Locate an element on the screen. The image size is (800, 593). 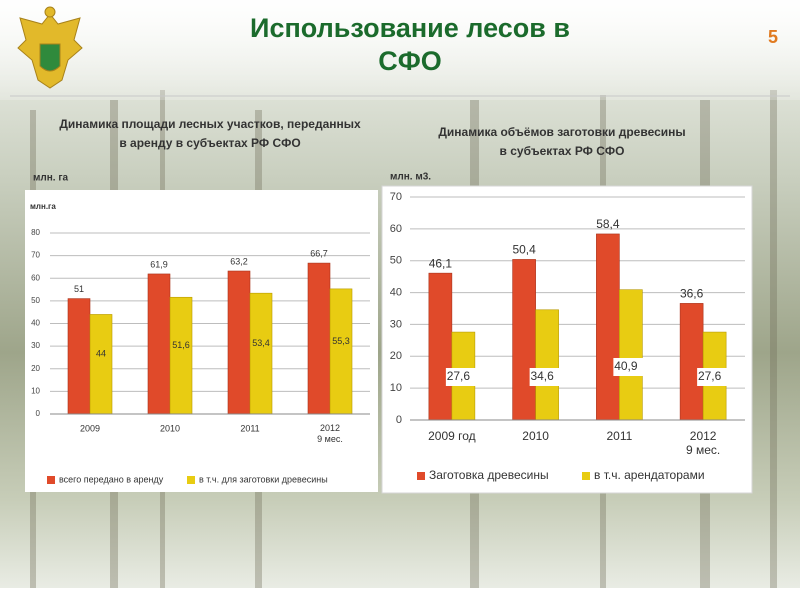
value-label: 51,6 is located at coordinates (181, 345).